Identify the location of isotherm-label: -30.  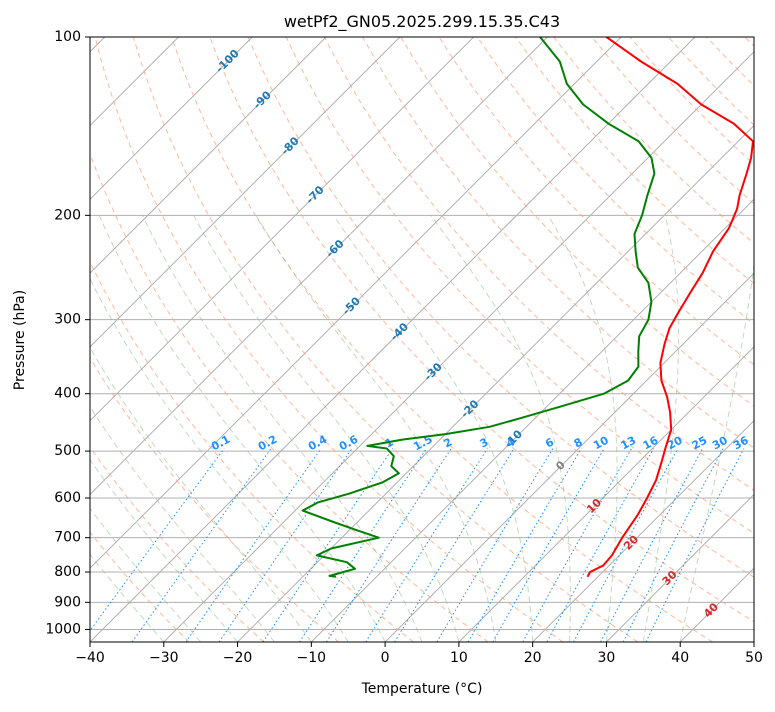
(433, 371).